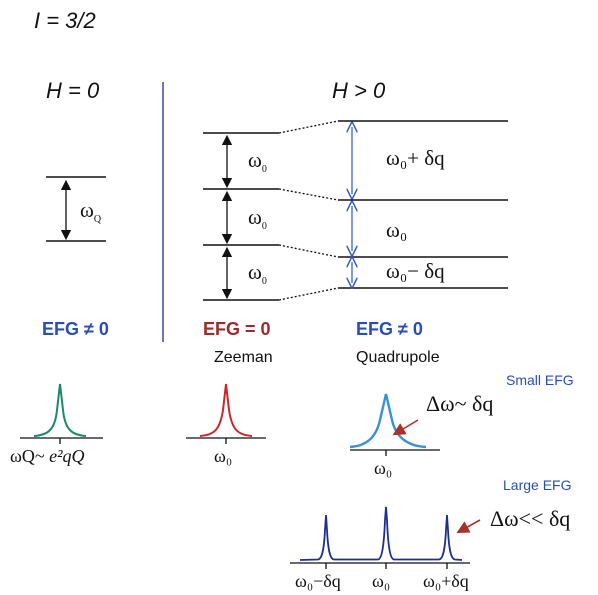 This screenshot has width=598, height=595. Describe the element at coordinates (388, 421) in the screenshot. I see `small-efg-peak` at that location.